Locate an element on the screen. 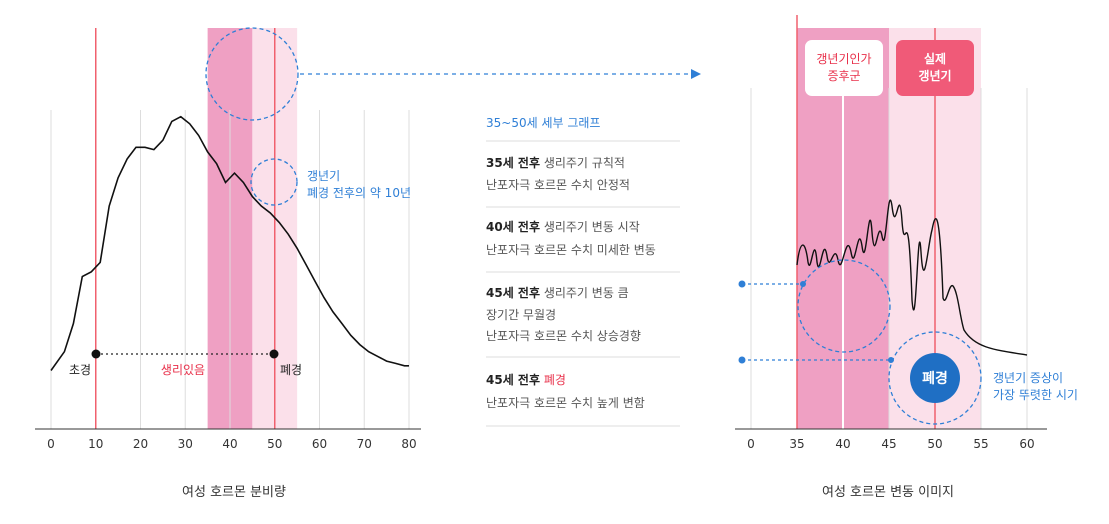  actual-box-line-1: 실제 is located at coordinates (935, 58).